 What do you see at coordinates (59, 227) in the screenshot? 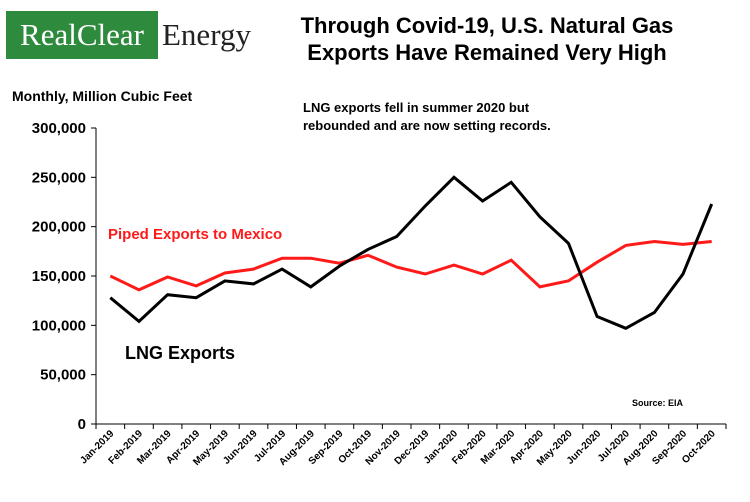
I see `y-tick-label: 200,000` at bounding box center [59, 227].